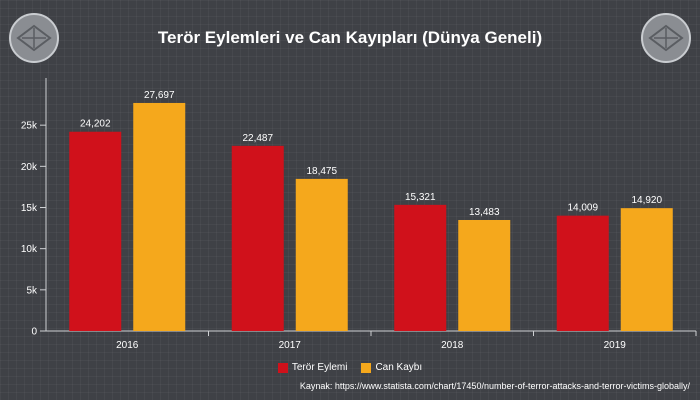 The width and height of the screenshot is (700, 400). I want to click on legend: Terör Eylemi Can Kaybı, so click(350, 367).